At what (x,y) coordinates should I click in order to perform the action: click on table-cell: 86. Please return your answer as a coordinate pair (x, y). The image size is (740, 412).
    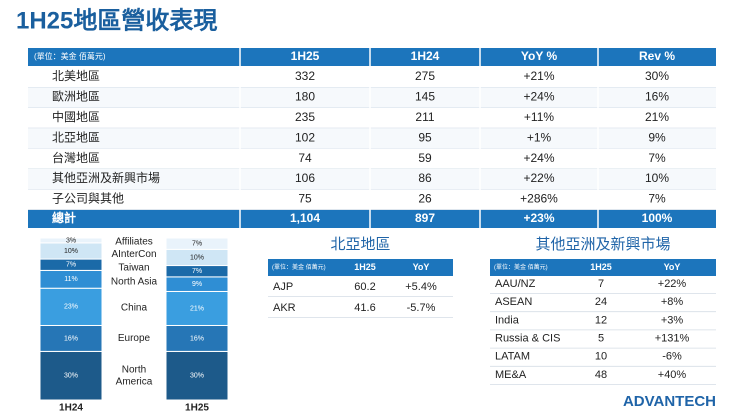
    Looking at the image, I should click on (425, 178).